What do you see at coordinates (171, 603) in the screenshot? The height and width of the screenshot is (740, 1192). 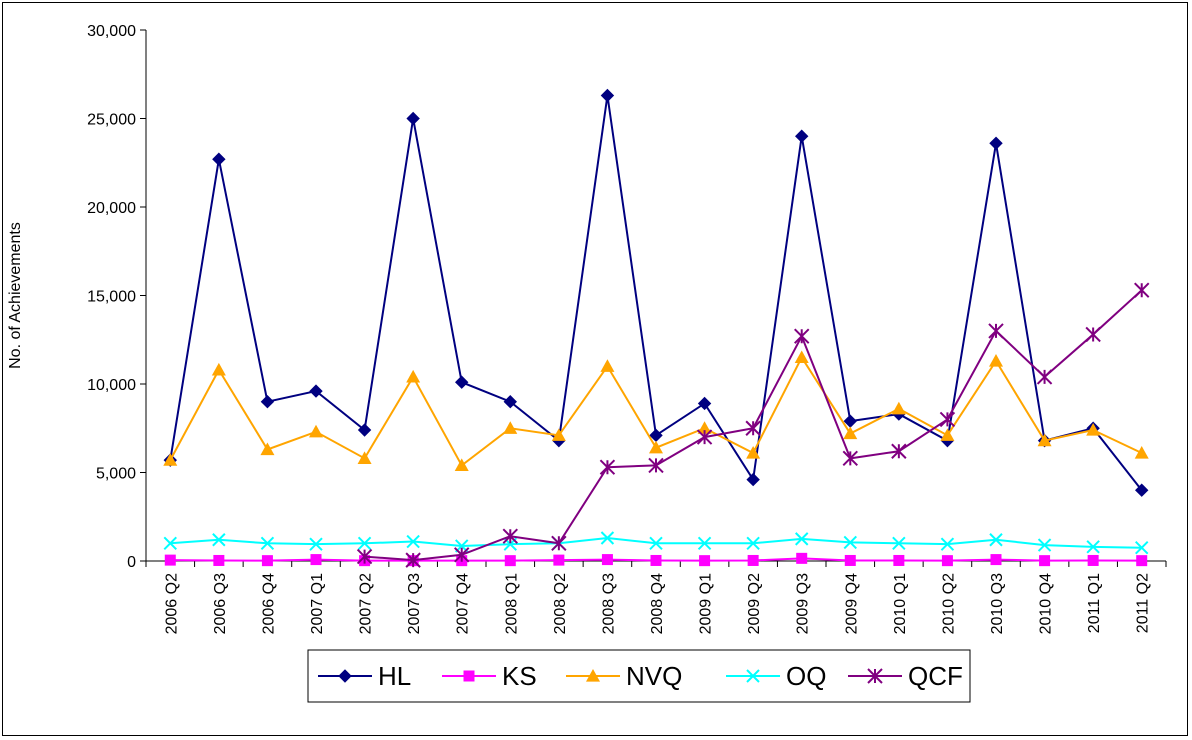 I see `x-tick-label: 2006 Q2` at bounding box center [171, 603].